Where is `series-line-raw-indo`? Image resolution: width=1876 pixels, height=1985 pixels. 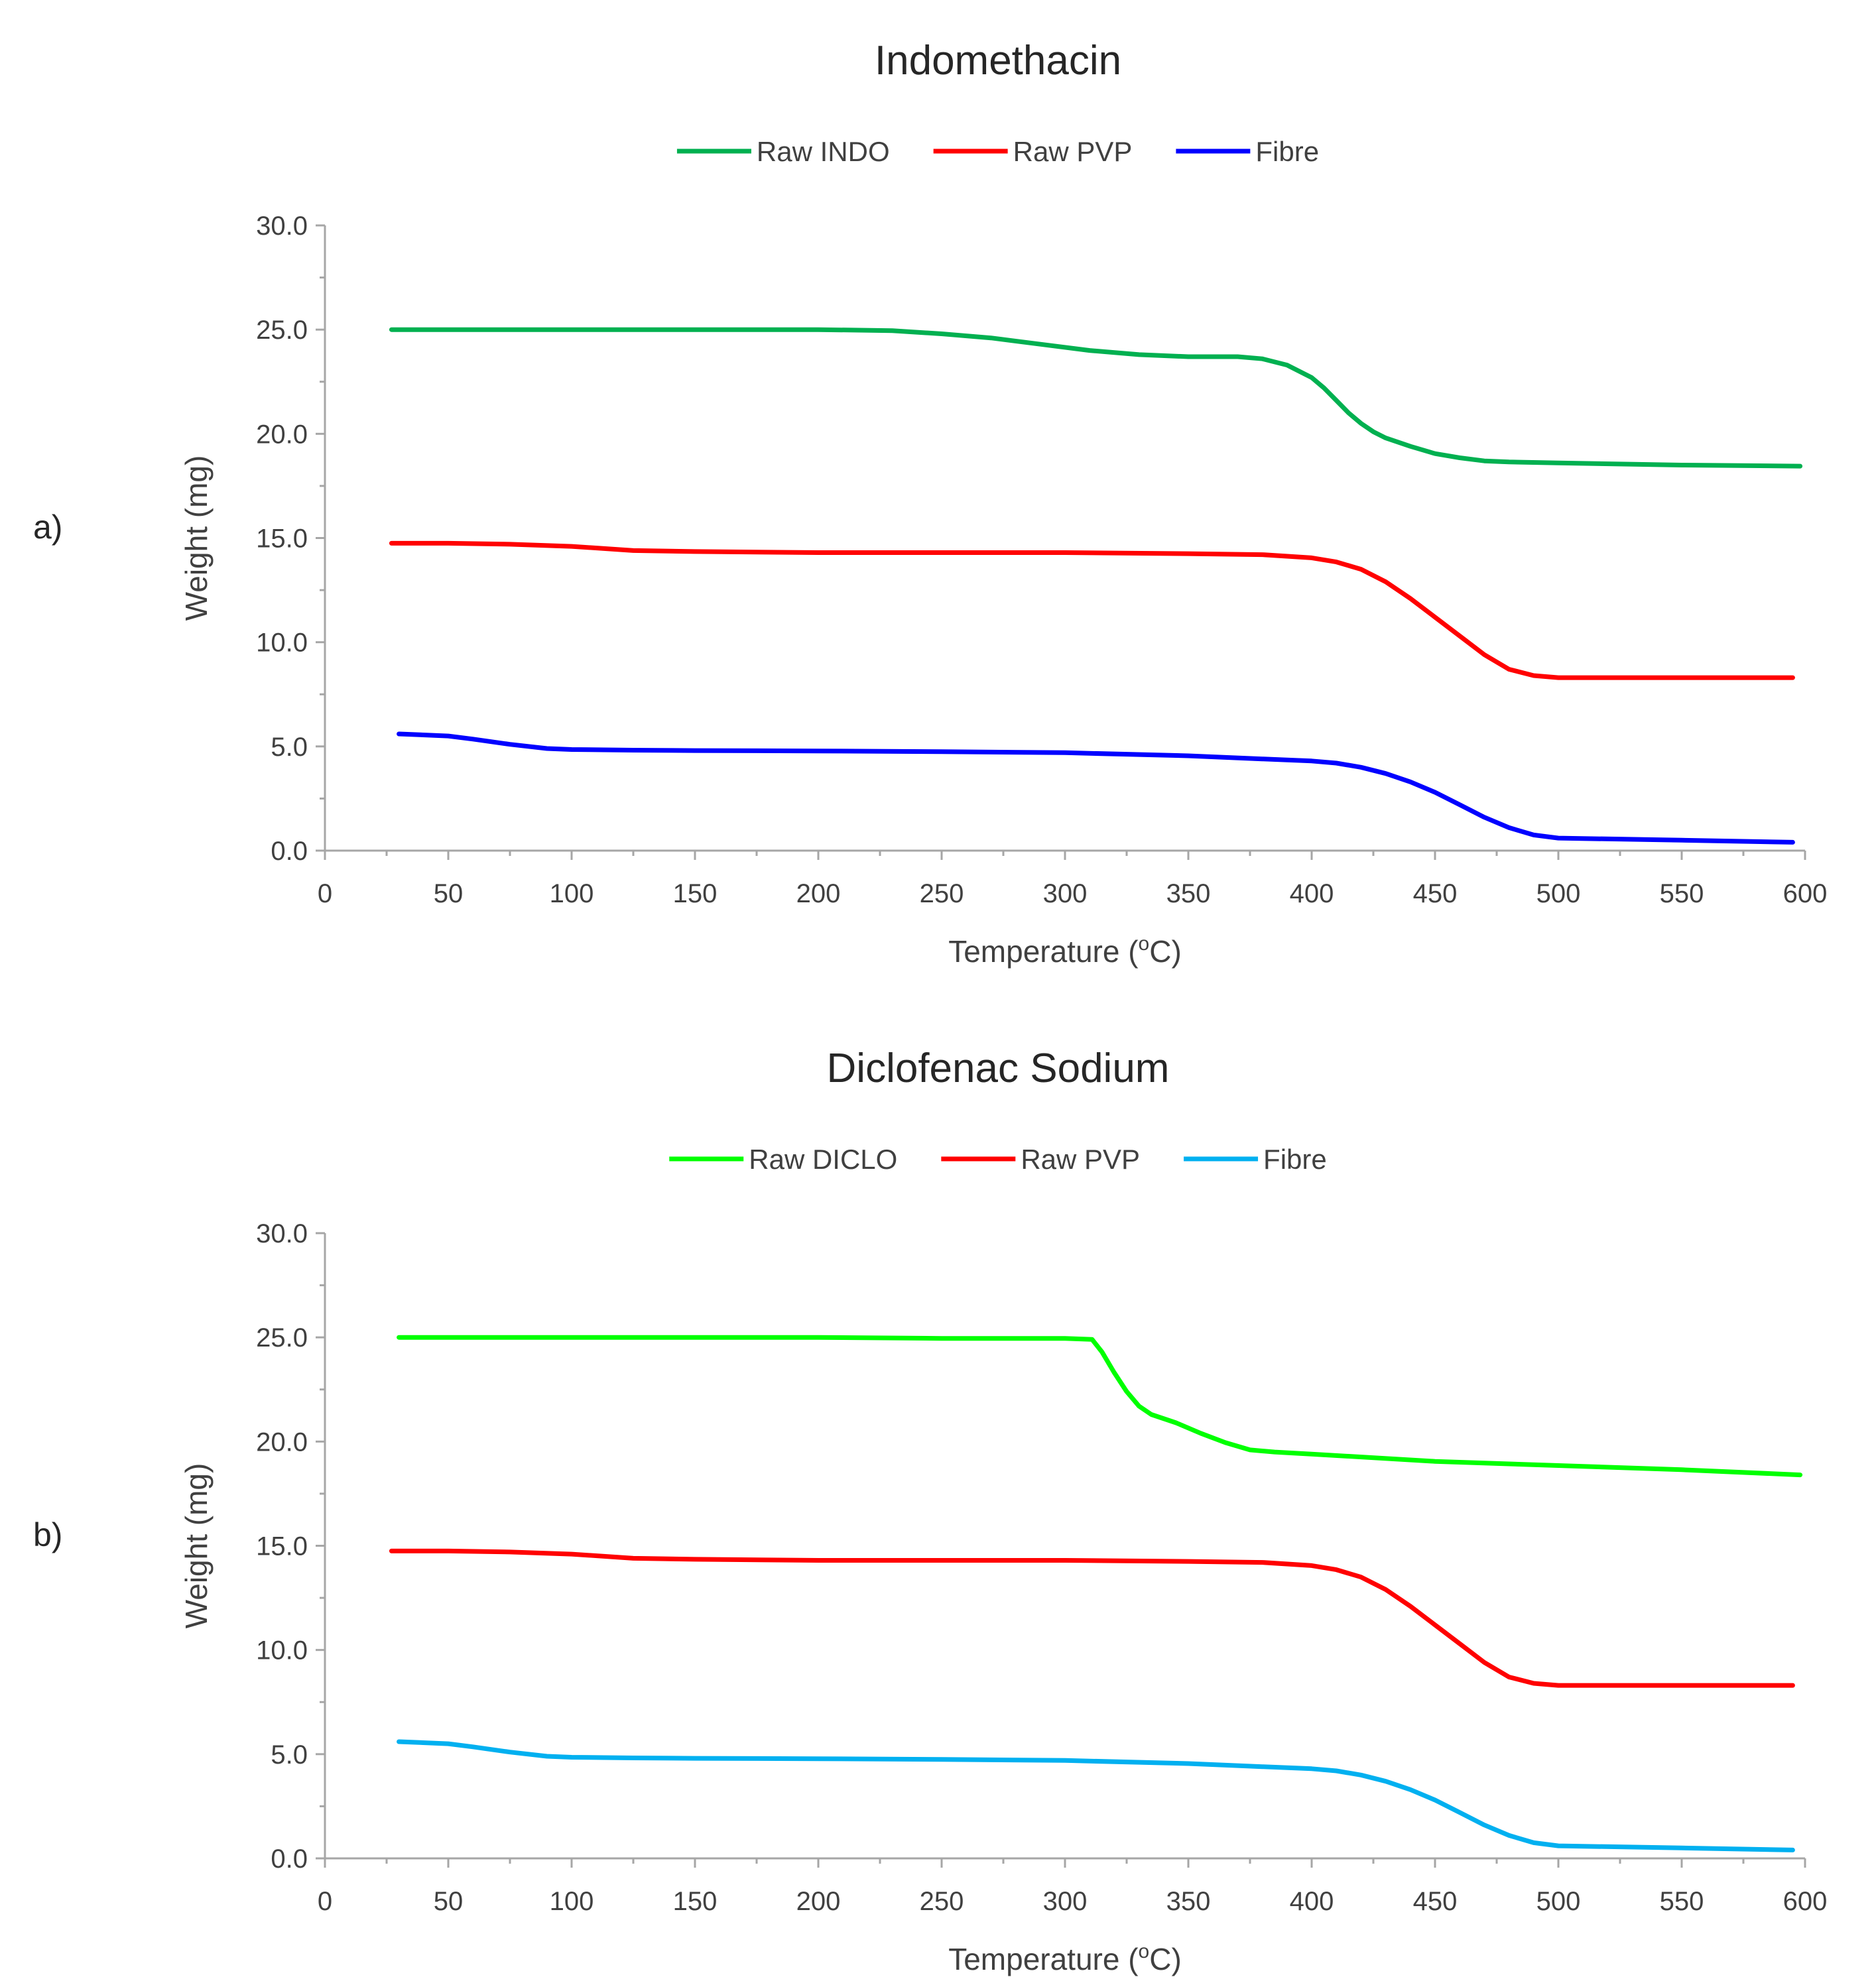
series-line-raw-indo is located at coordinates (1096, 398).